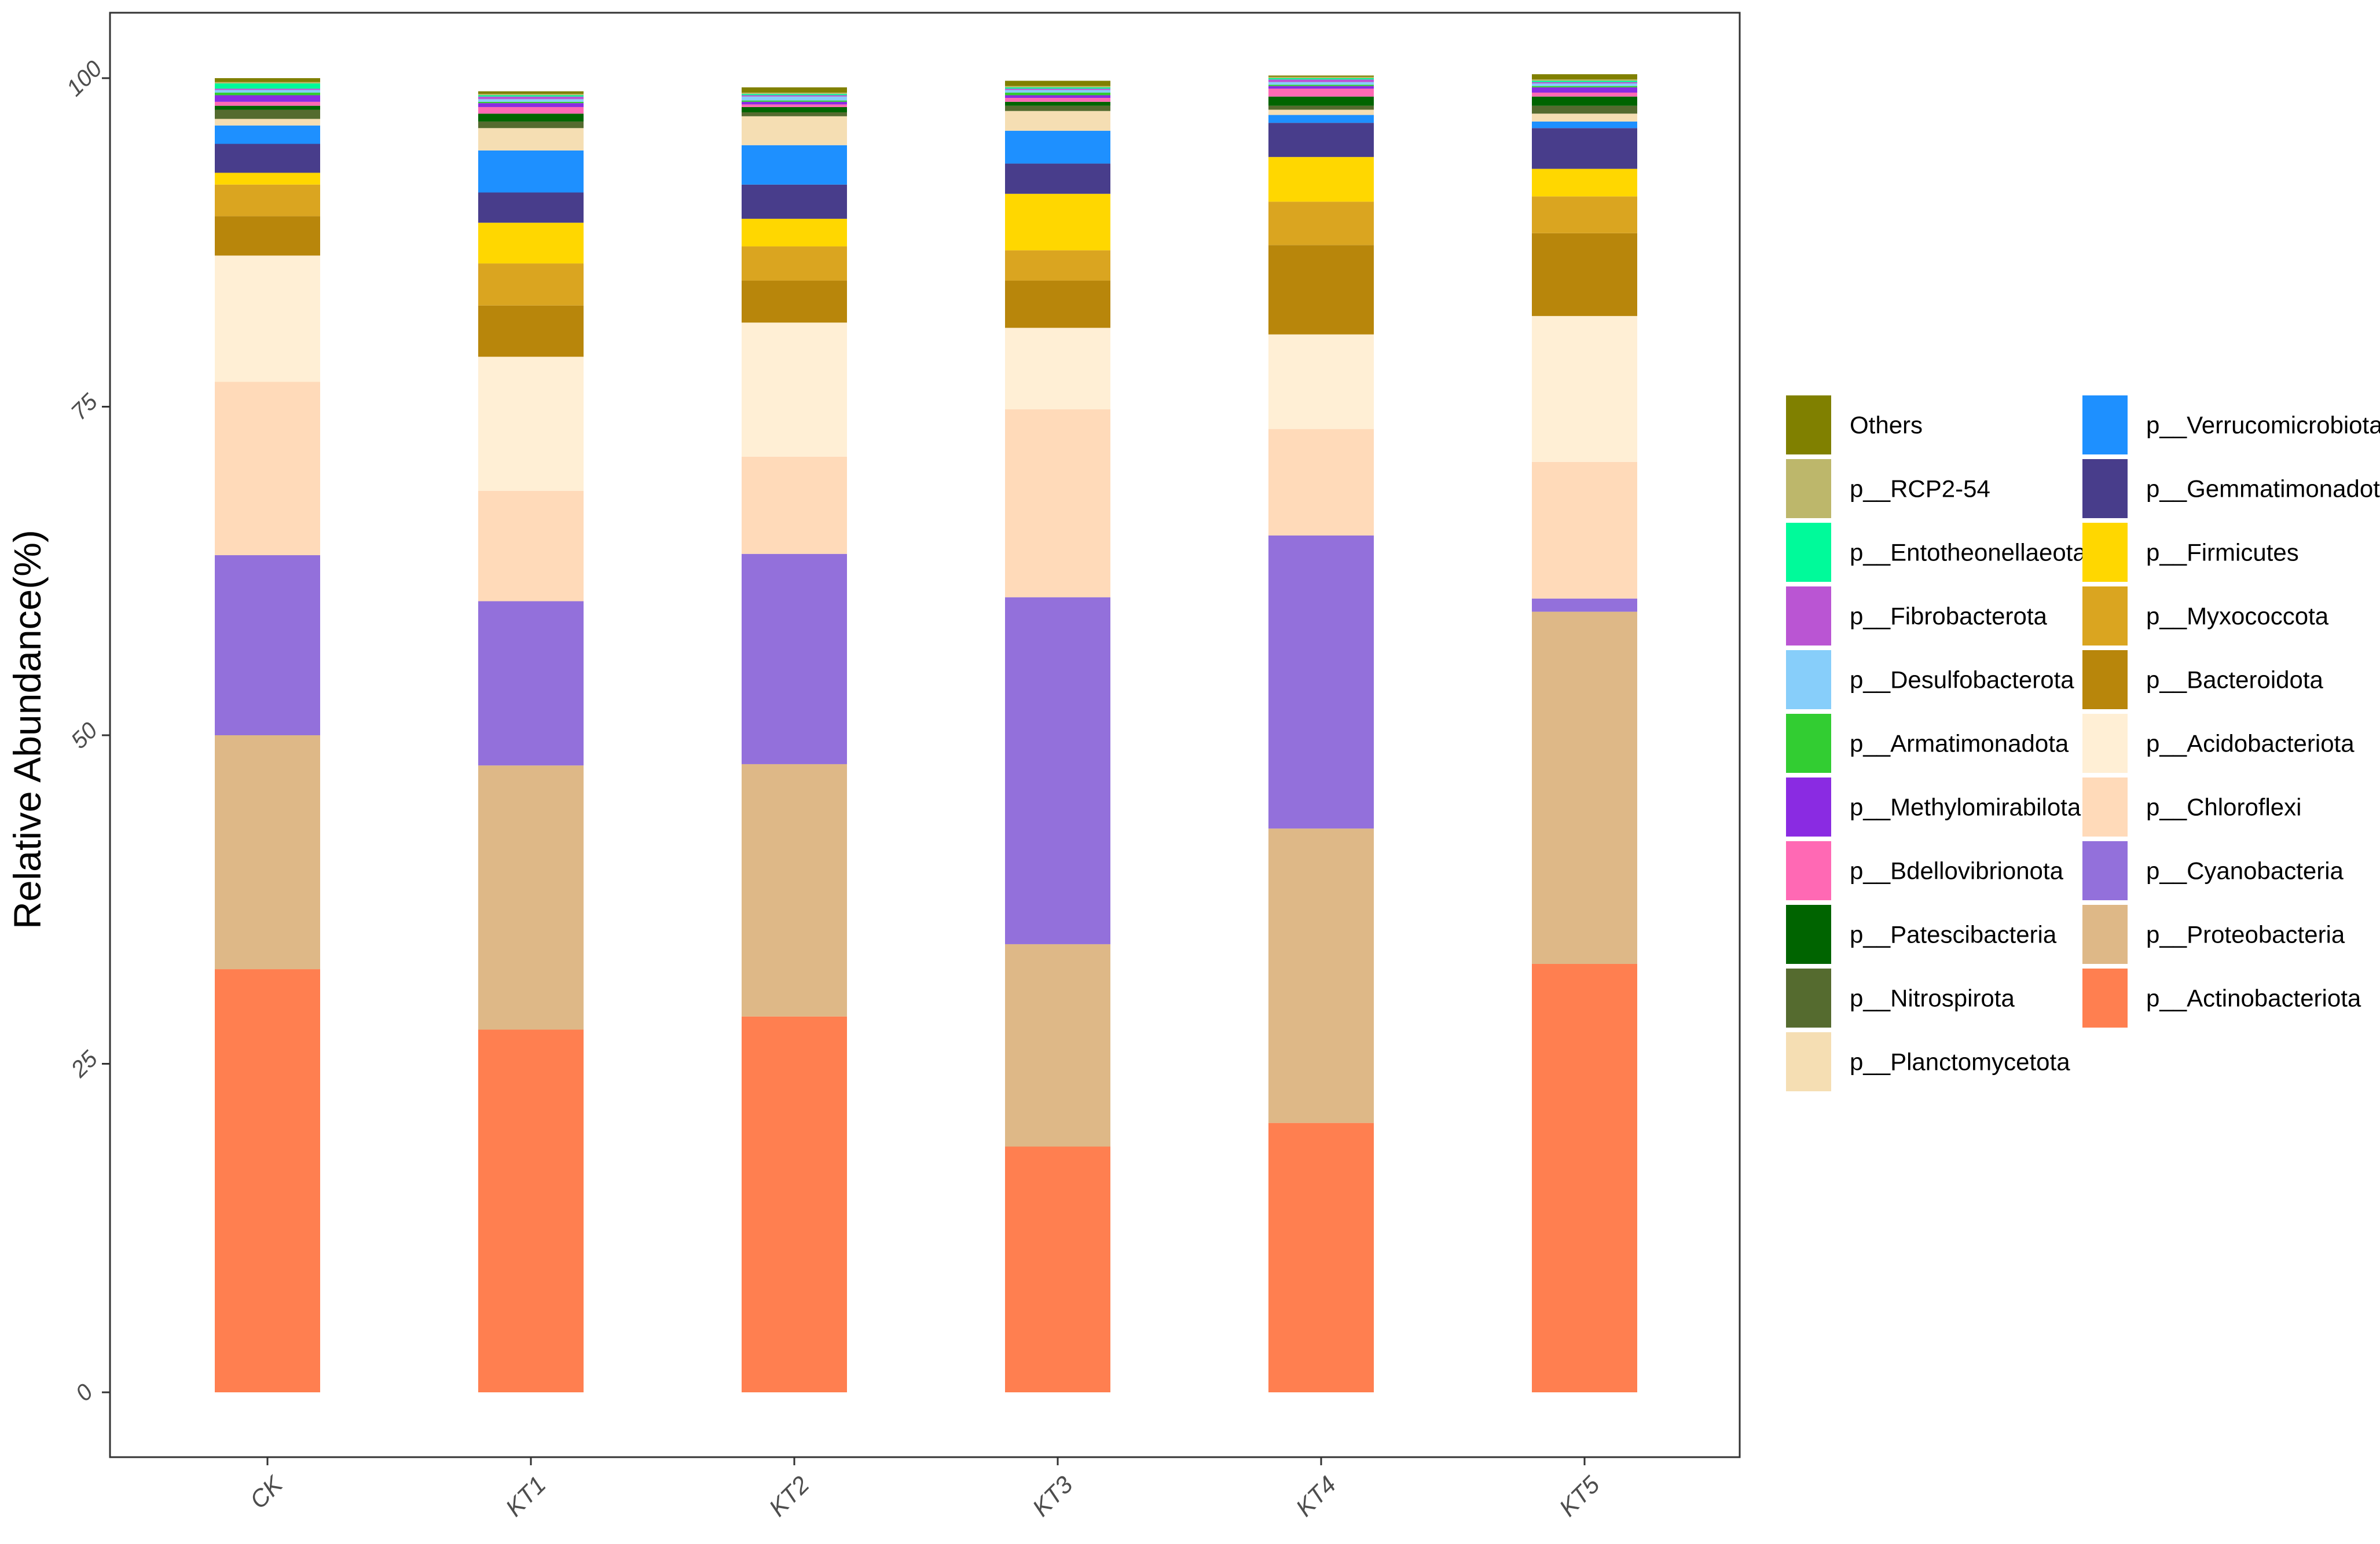  What do you see at coordinates (1057, 90) in the screenshot?
I see `bar-segment-kt3-fibrobacterota` at bounding box center [1057, 90].